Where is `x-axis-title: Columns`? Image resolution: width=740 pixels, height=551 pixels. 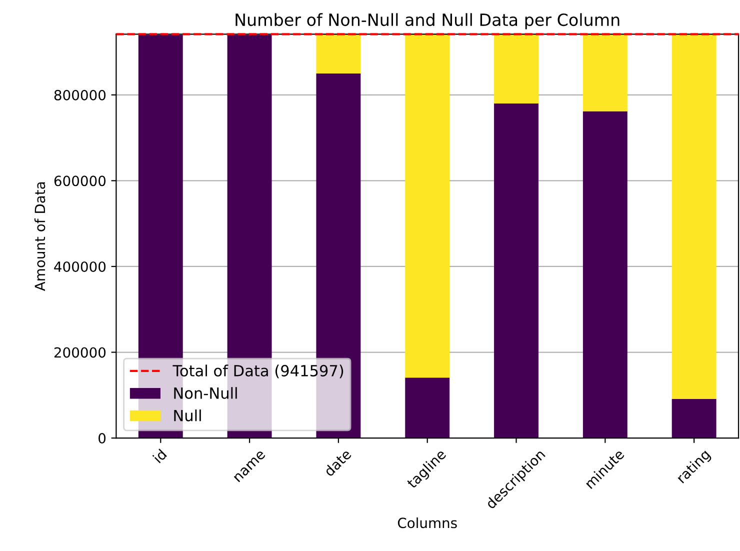
x-axis-title: Columns is located at coordinates (427, 522).